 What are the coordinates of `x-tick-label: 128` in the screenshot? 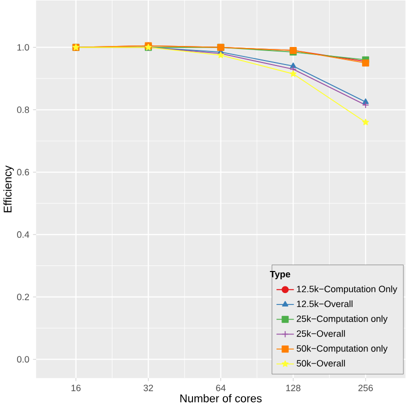 It's located at (293, 388).